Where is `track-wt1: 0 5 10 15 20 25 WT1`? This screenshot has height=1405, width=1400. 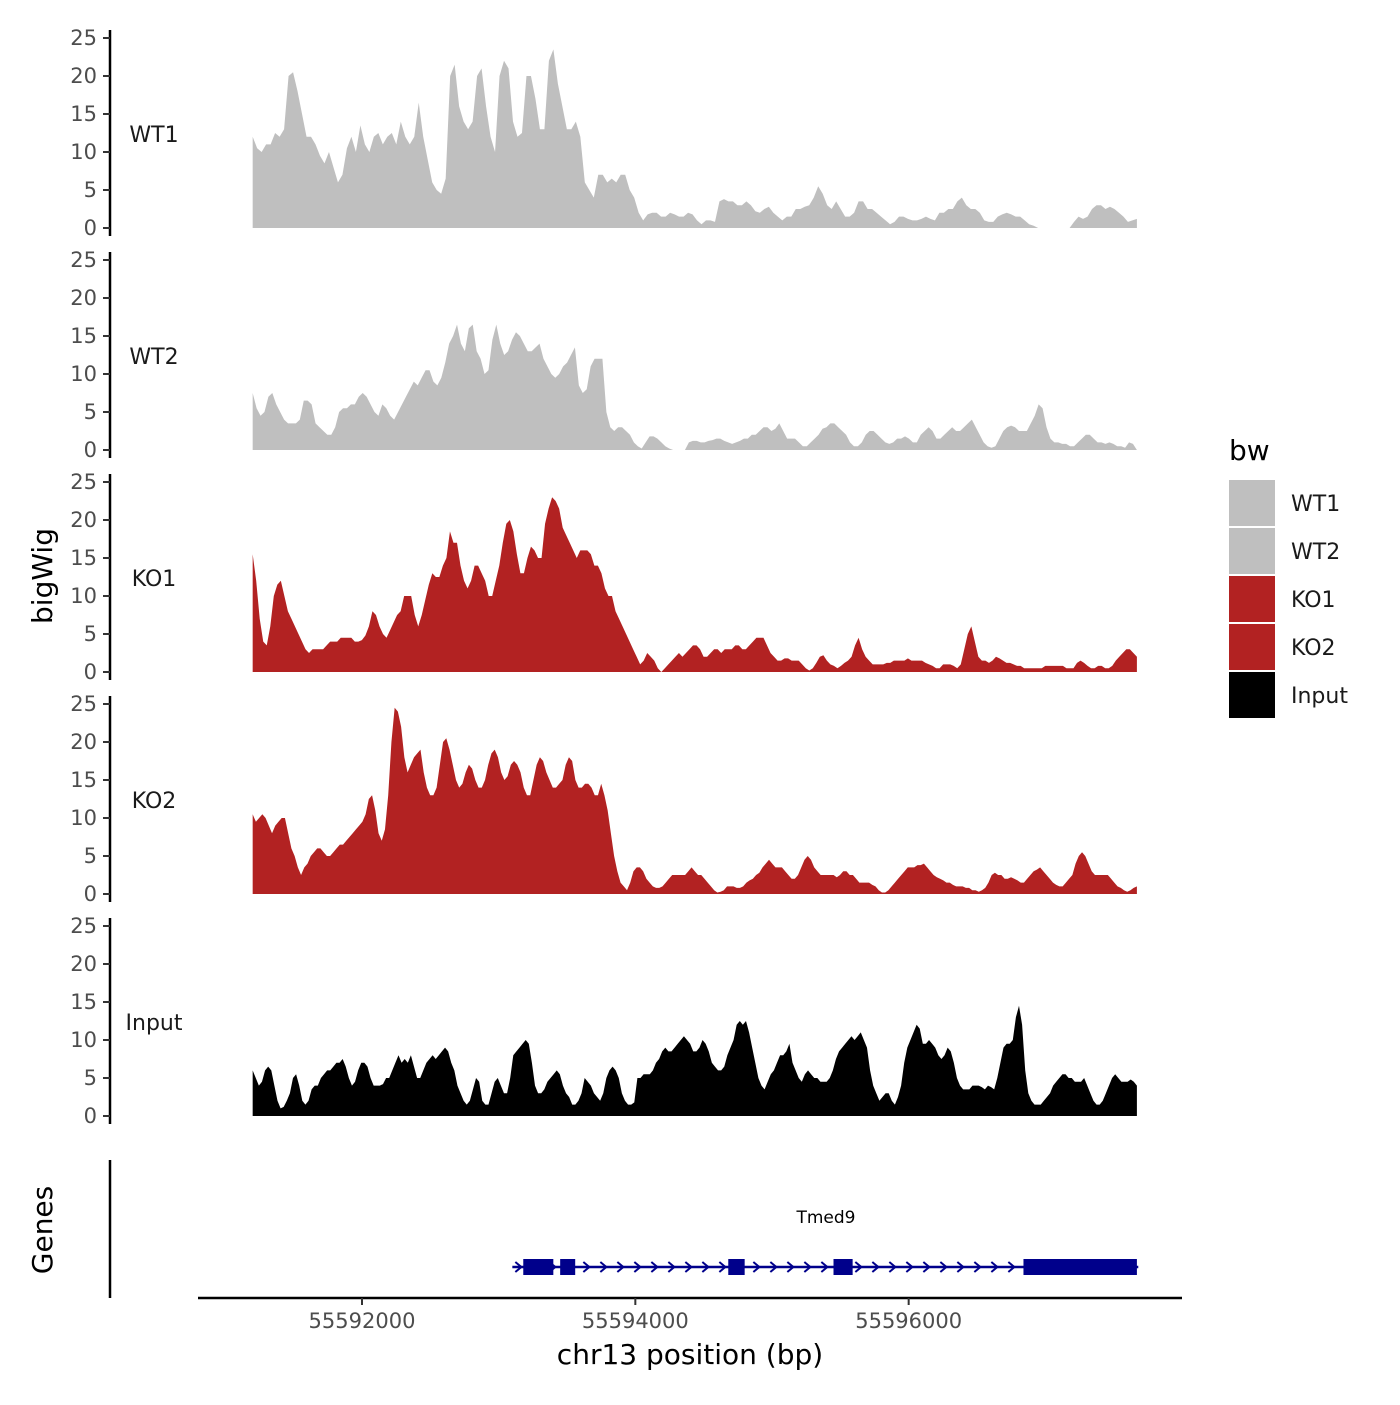
track-wt1: 0 5 10 15 20 25 WT1 is located at coordinates (603, 133).